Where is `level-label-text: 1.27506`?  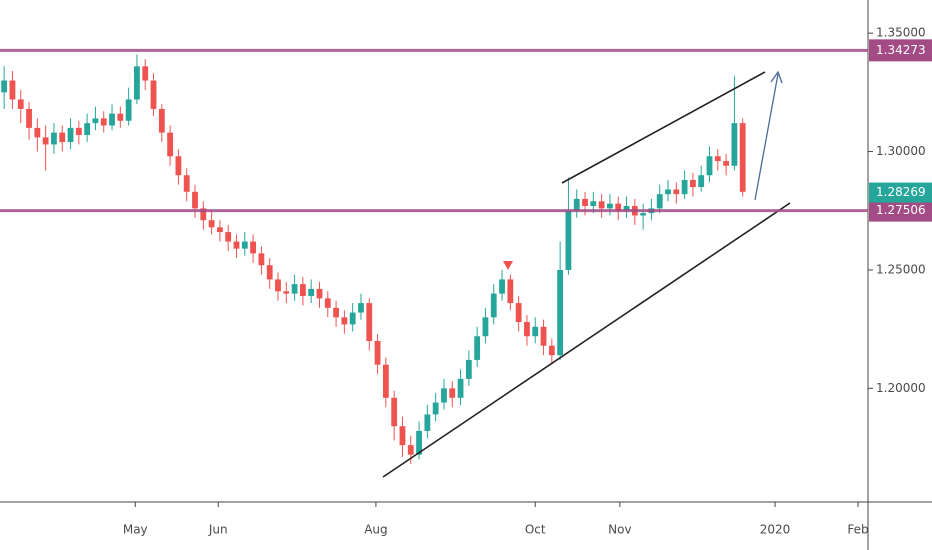
level-label-text: 1.27506 is located at coordinates (901, 210).